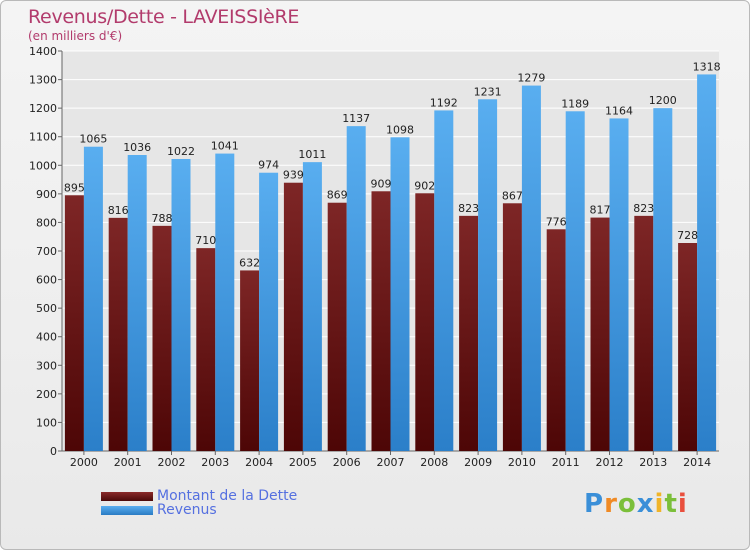 The height and width of the screenshot is (550, 750). I want to click on x-tick-label: 2001, so click(128, 462).